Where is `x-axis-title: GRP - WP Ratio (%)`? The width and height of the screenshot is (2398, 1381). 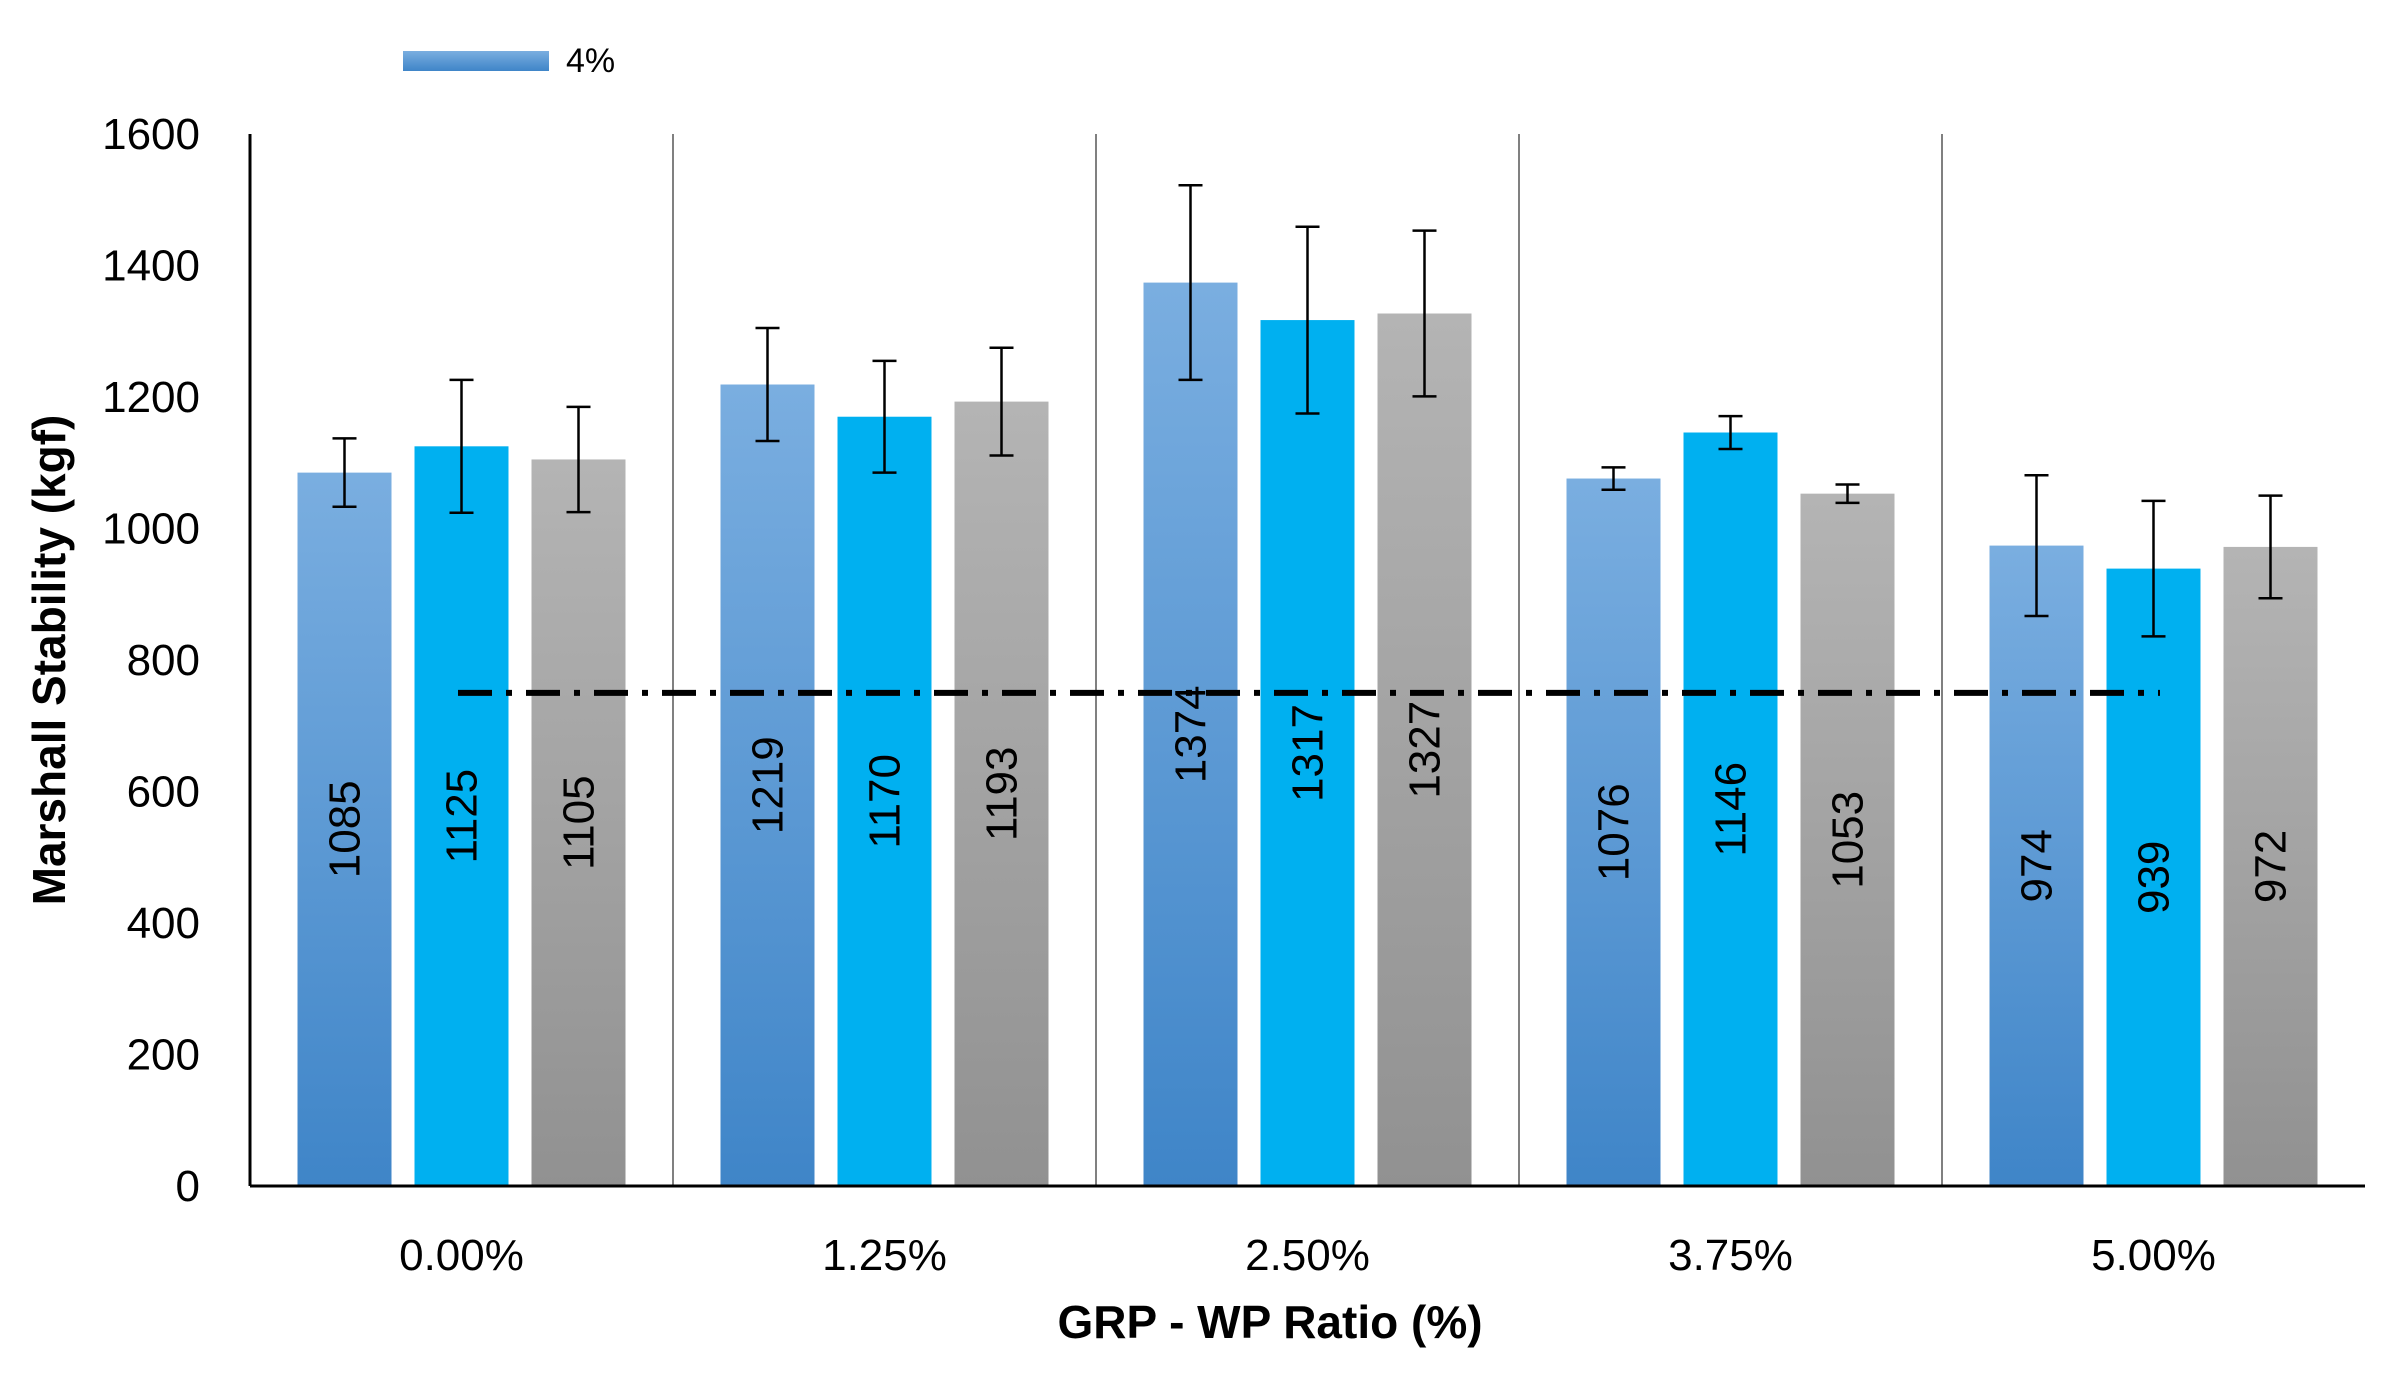 x-axis-title: GRP - WP Ratio (%) is located at coordinates (1269, 1322).